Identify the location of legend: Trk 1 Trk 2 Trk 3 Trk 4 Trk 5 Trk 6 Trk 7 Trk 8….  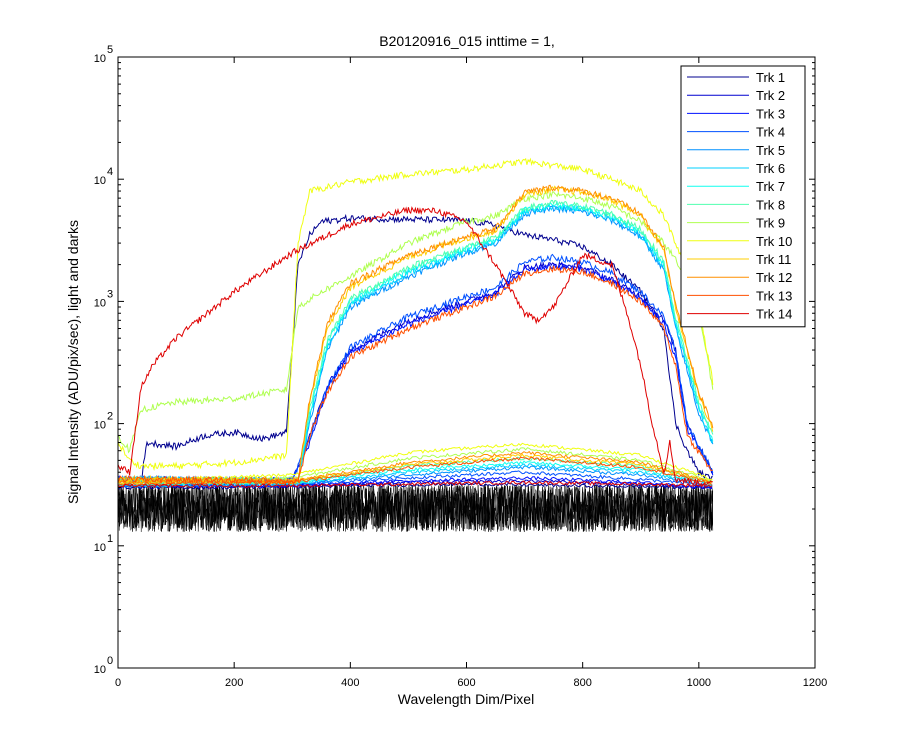
(743, 196).